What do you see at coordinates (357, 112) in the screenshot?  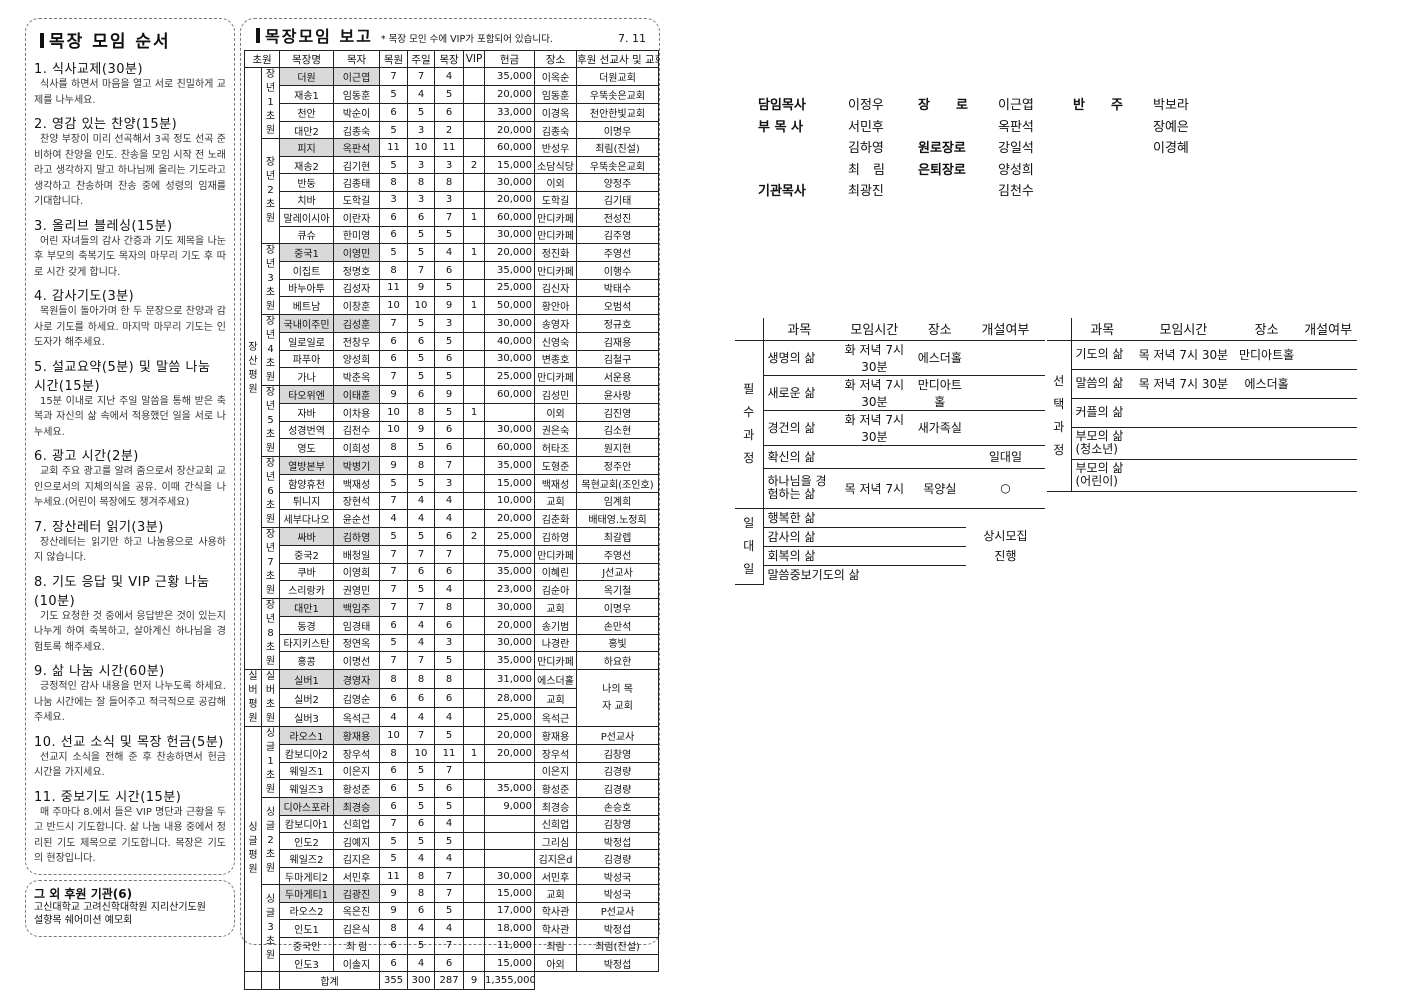 I see `leader-name: 박순이` at bounding box center [357, 112].